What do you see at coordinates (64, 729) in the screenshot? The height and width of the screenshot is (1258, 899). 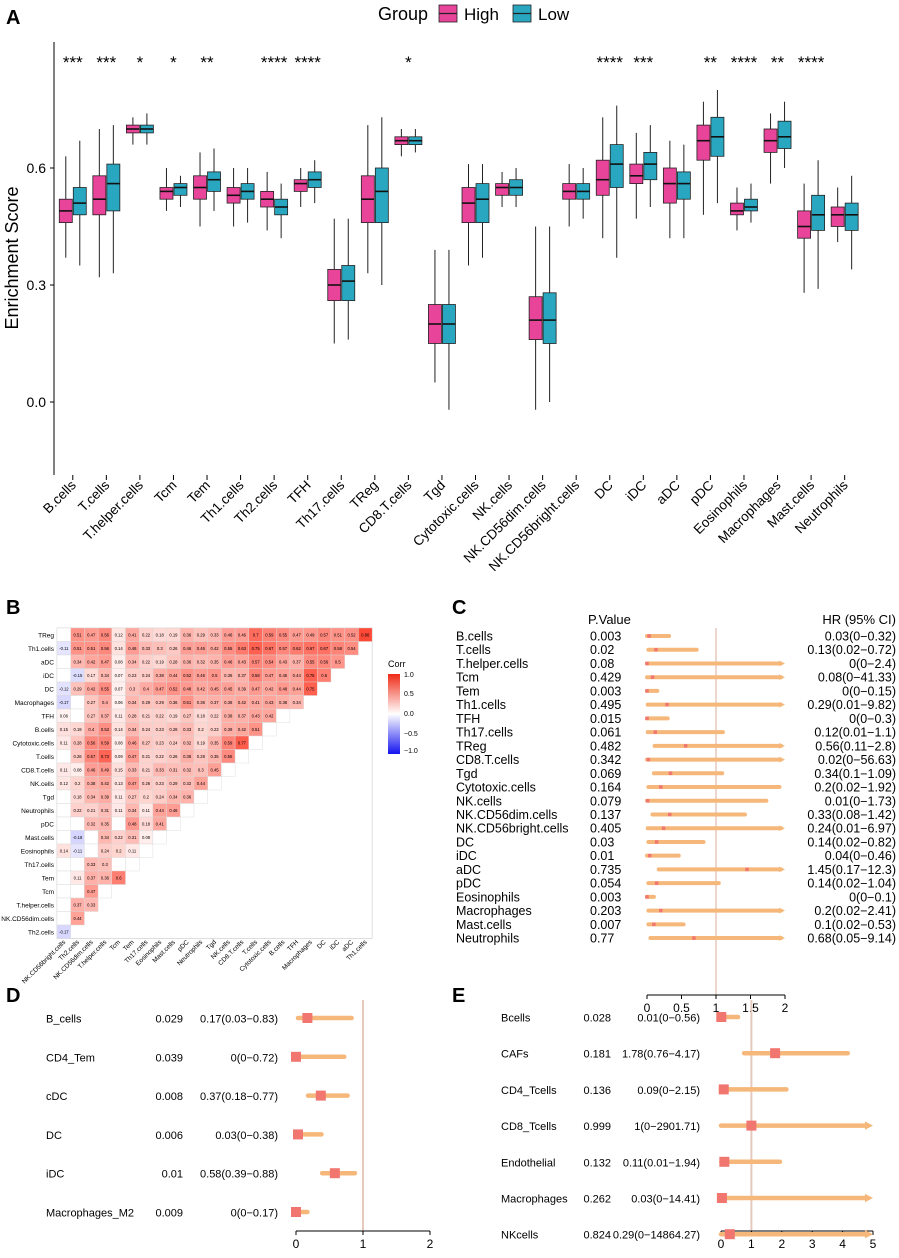 I see `heatmap-cell-value: 0.15` at bounding box center [64, 729].